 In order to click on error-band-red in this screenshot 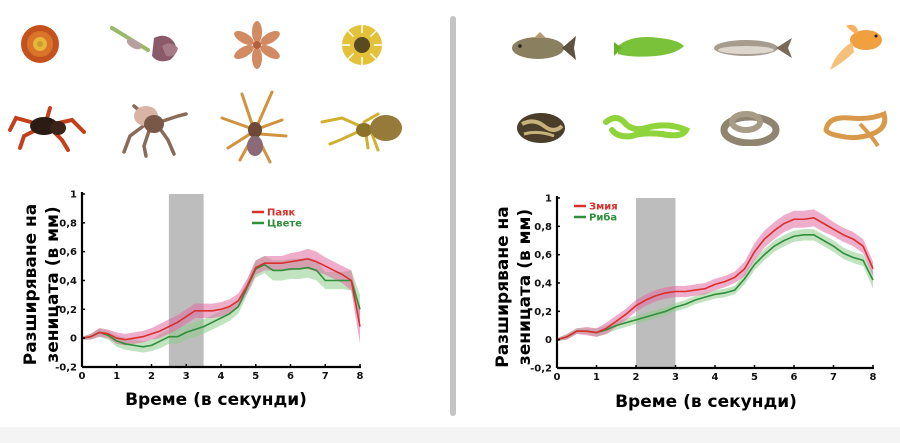, I will do `click(715, 275)`.